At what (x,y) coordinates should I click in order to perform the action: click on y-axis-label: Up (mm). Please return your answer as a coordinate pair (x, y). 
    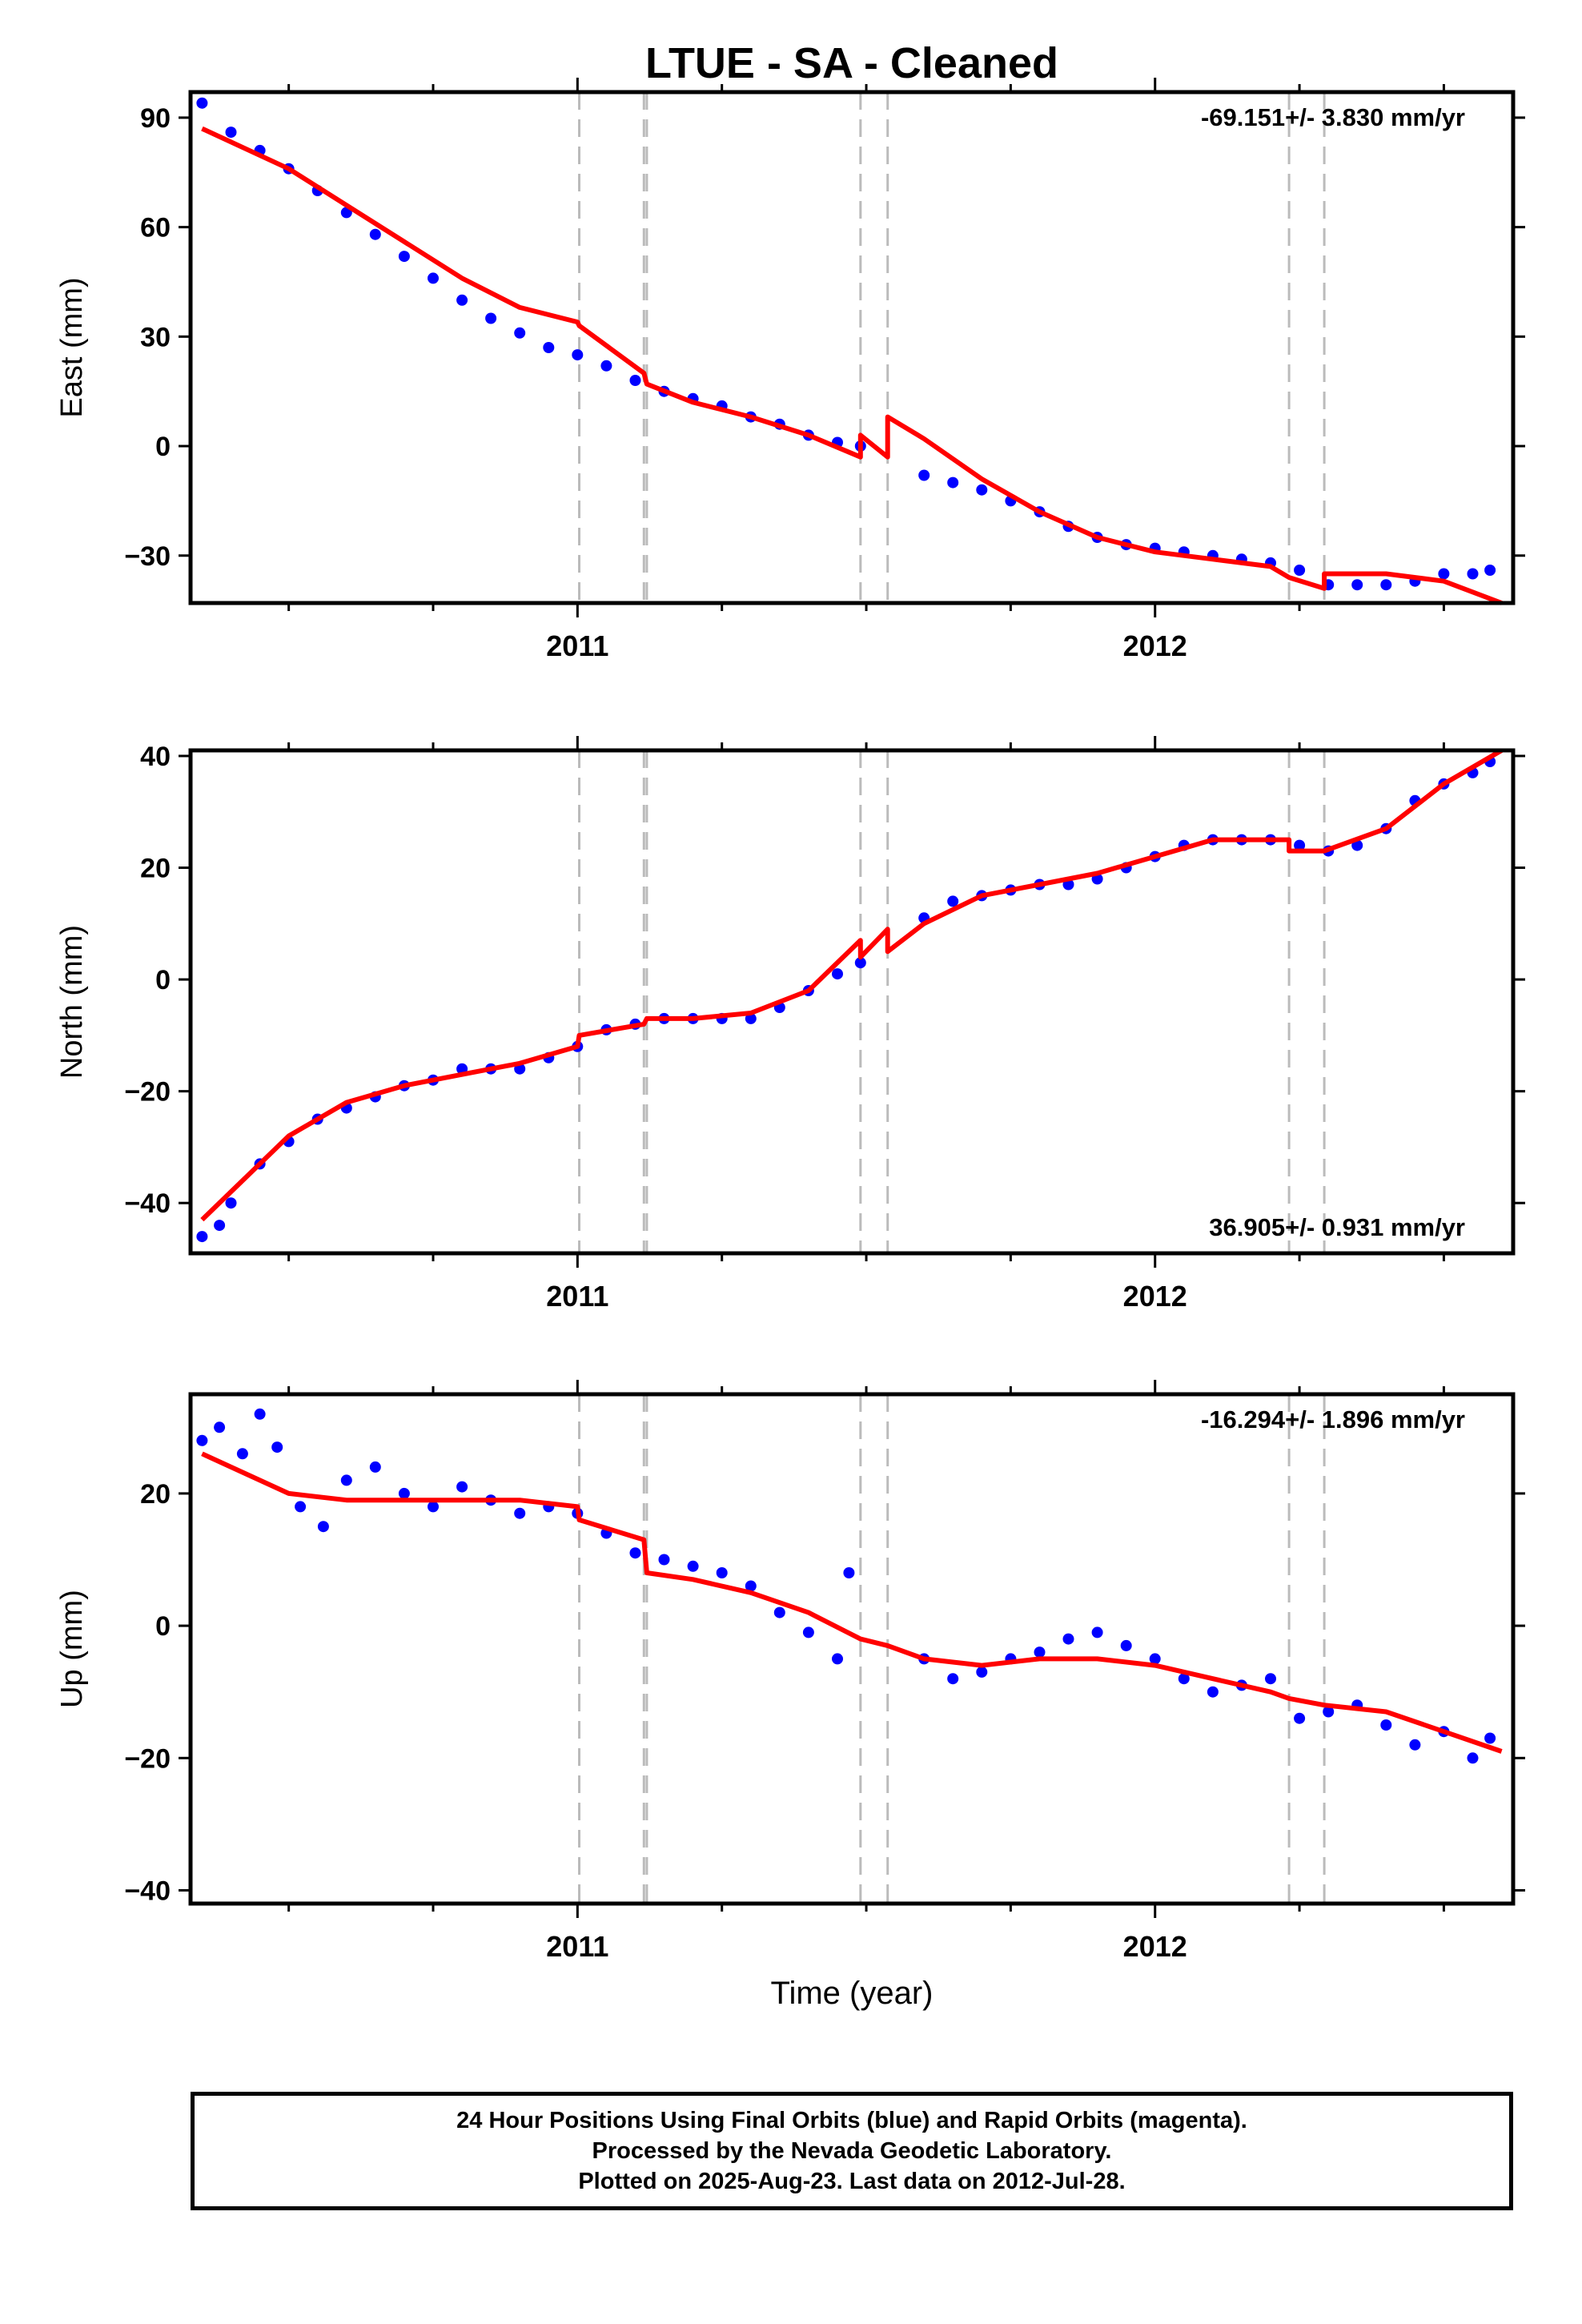
    Looking at the image, I should click on (72, 1649).